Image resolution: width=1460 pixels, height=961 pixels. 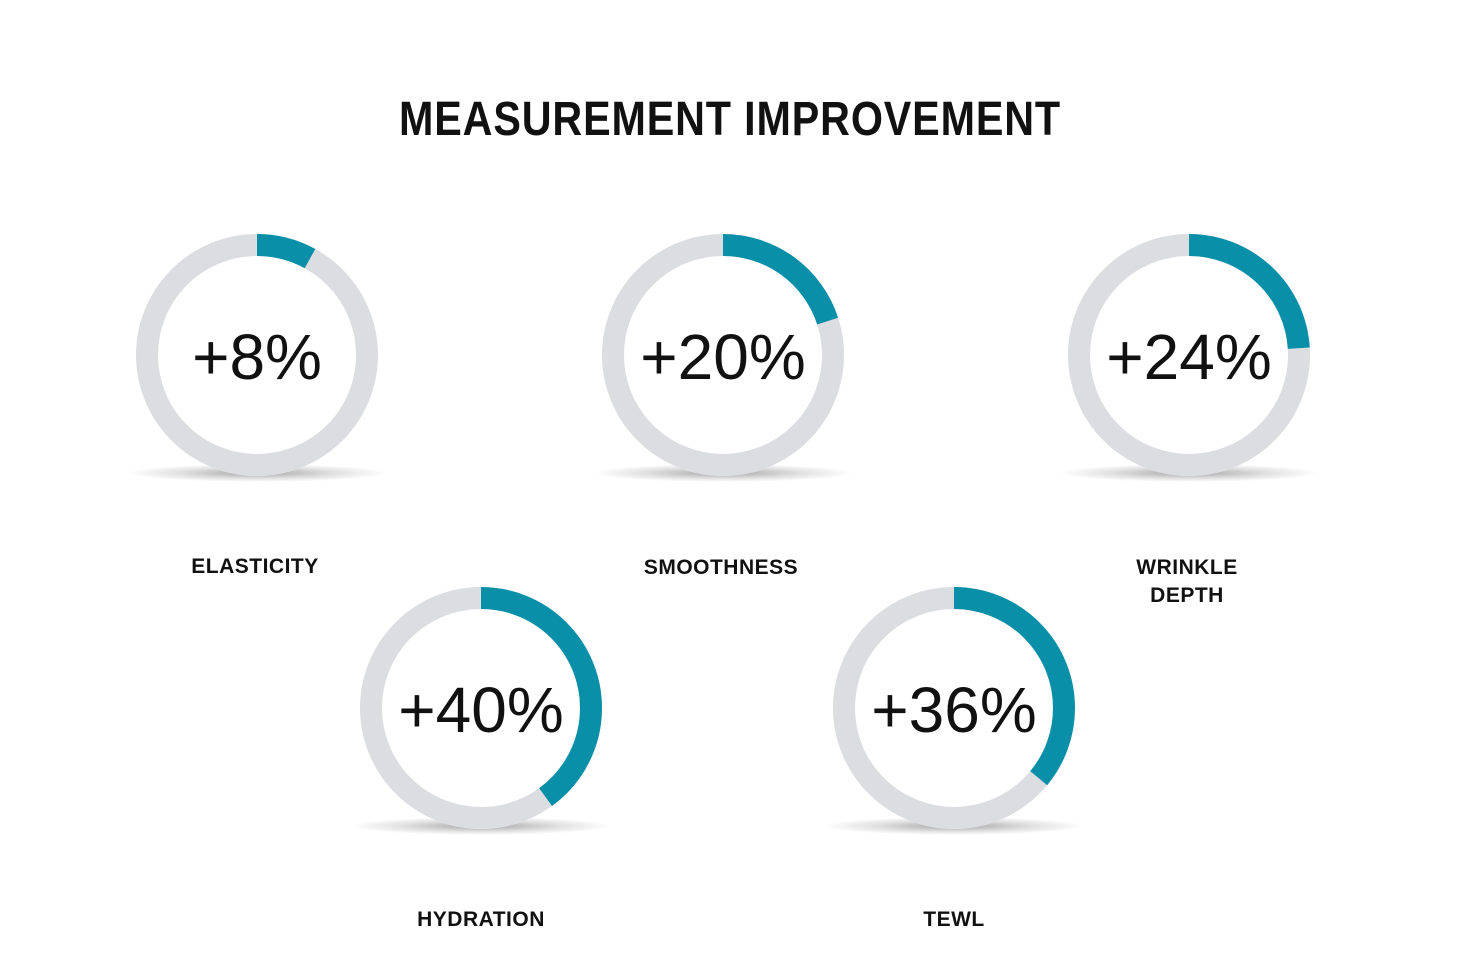 I want to click on donut-smoothness: +20%, so click(x=723, y=358).